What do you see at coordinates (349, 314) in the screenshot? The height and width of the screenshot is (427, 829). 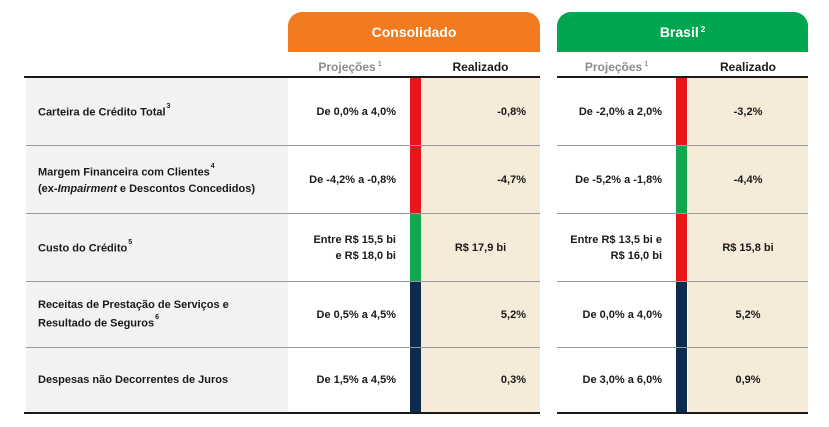 I see `consolidado-proj-receitas: De 0,5% a 4,5%` at bounding box center [349, 314].